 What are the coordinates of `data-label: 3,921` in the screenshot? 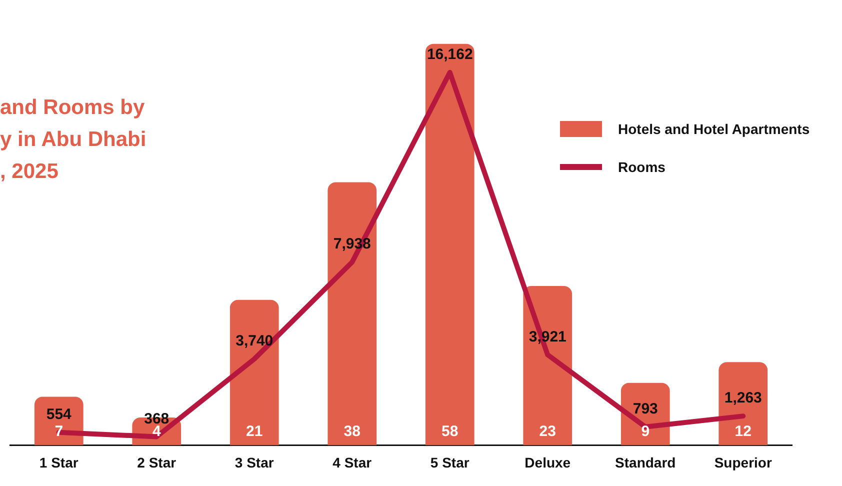 It's located at (547, 337).